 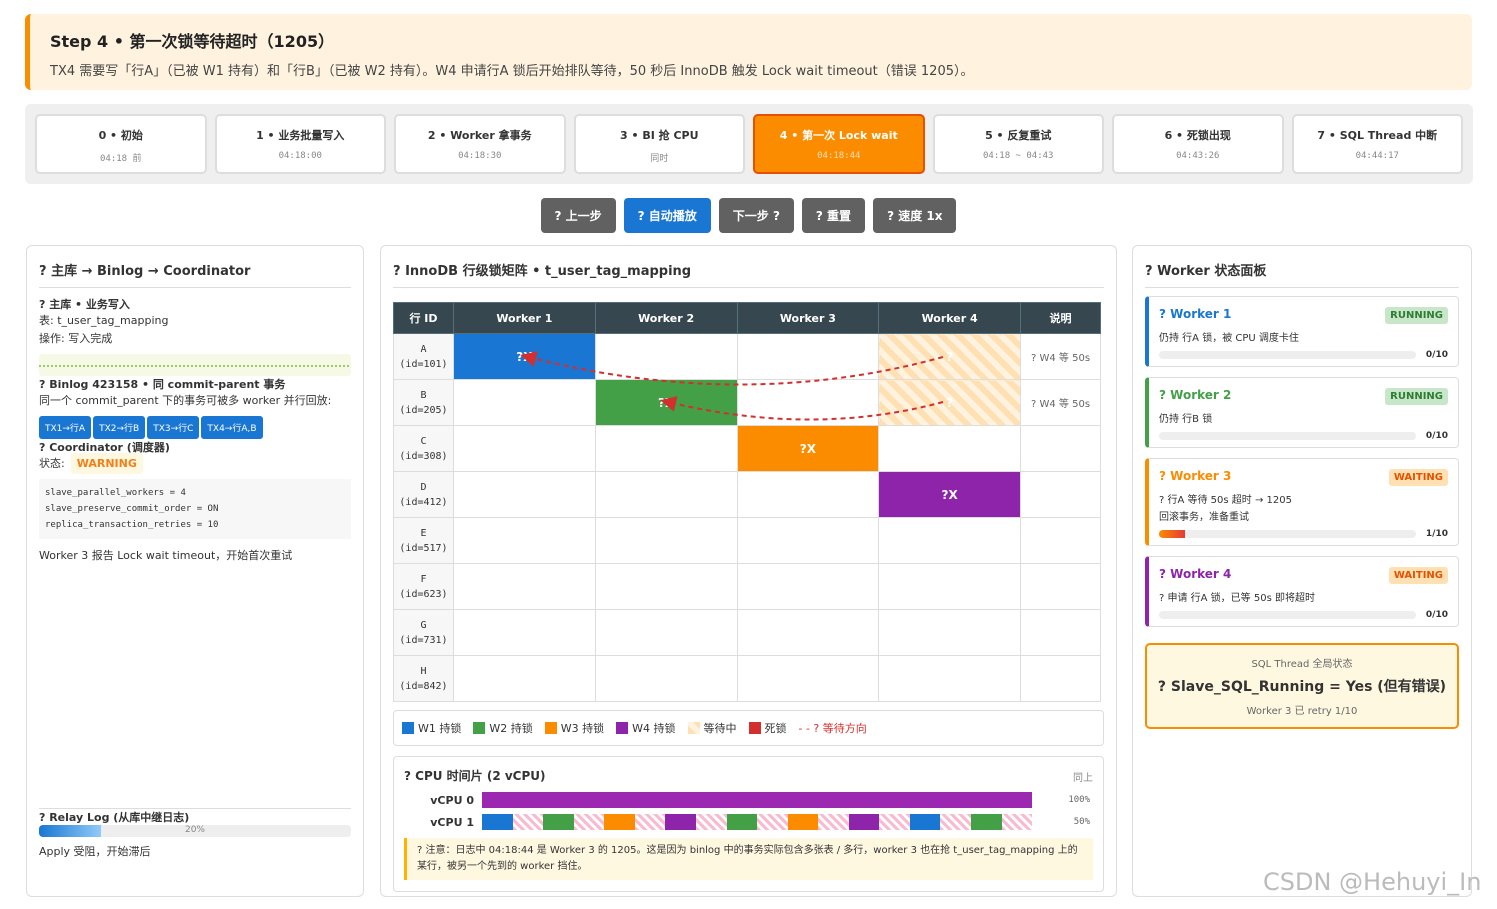 I want to click on matrix-row: E (id=517), so click(x=747, y=540).